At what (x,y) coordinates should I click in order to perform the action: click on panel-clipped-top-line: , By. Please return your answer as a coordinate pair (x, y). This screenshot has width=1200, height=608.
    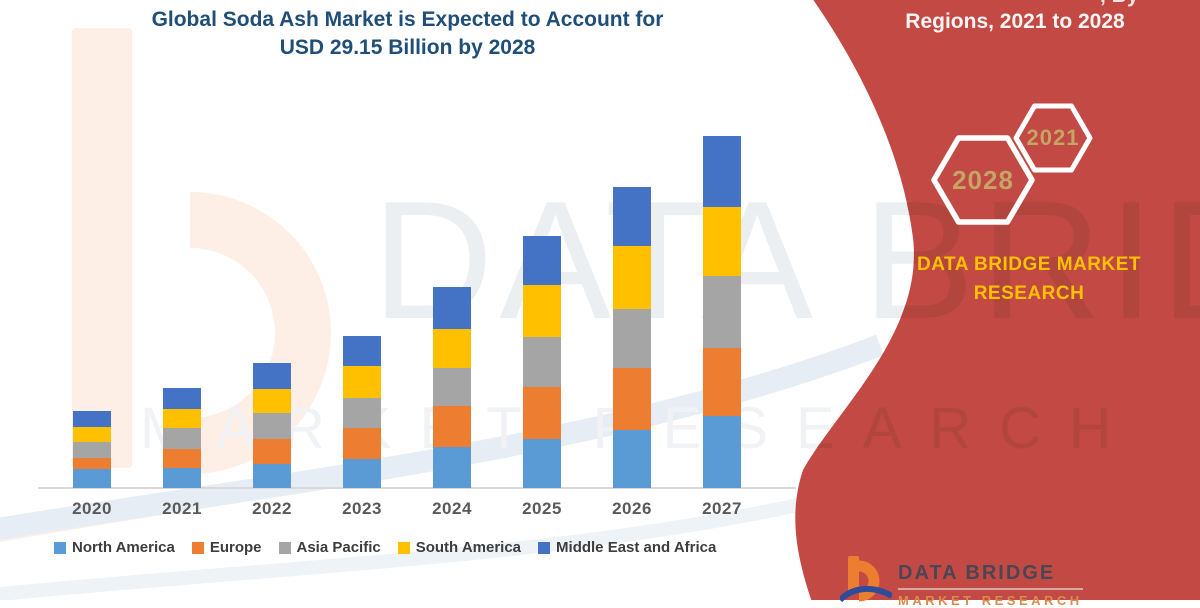
    Looking at the image, I should click on (1145, 4).